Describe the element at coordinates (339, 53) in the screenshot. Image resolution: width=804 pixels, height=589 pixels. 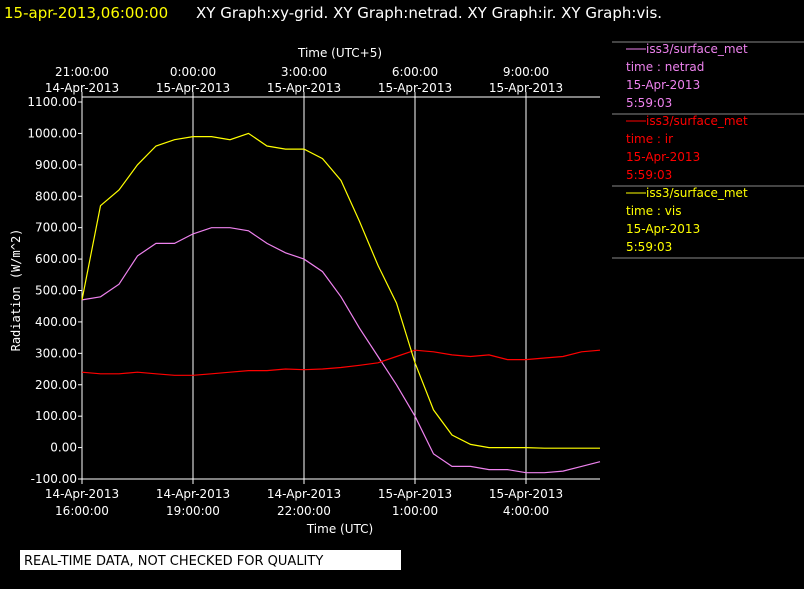
I see `x2-axis-label: Time (UTC+5)` at that location.